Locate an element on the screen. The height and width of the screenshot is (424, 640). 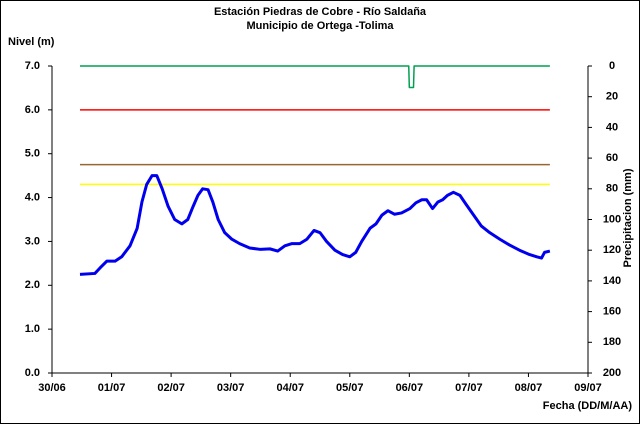
y2-tick-label: 60 is located at coordinates (612, 158).